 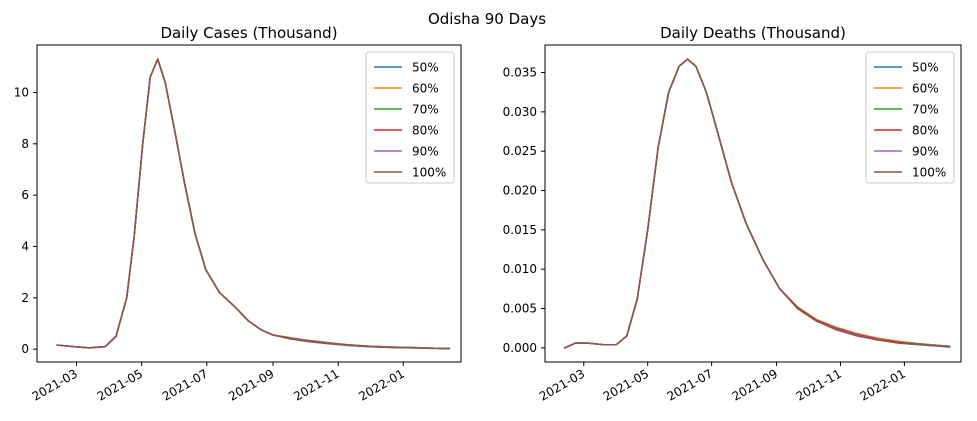 What do you see at coordinates (520, 230) in the screenshot?
I see `y-tick-label: 0.015` at bounding box center [520, 230].